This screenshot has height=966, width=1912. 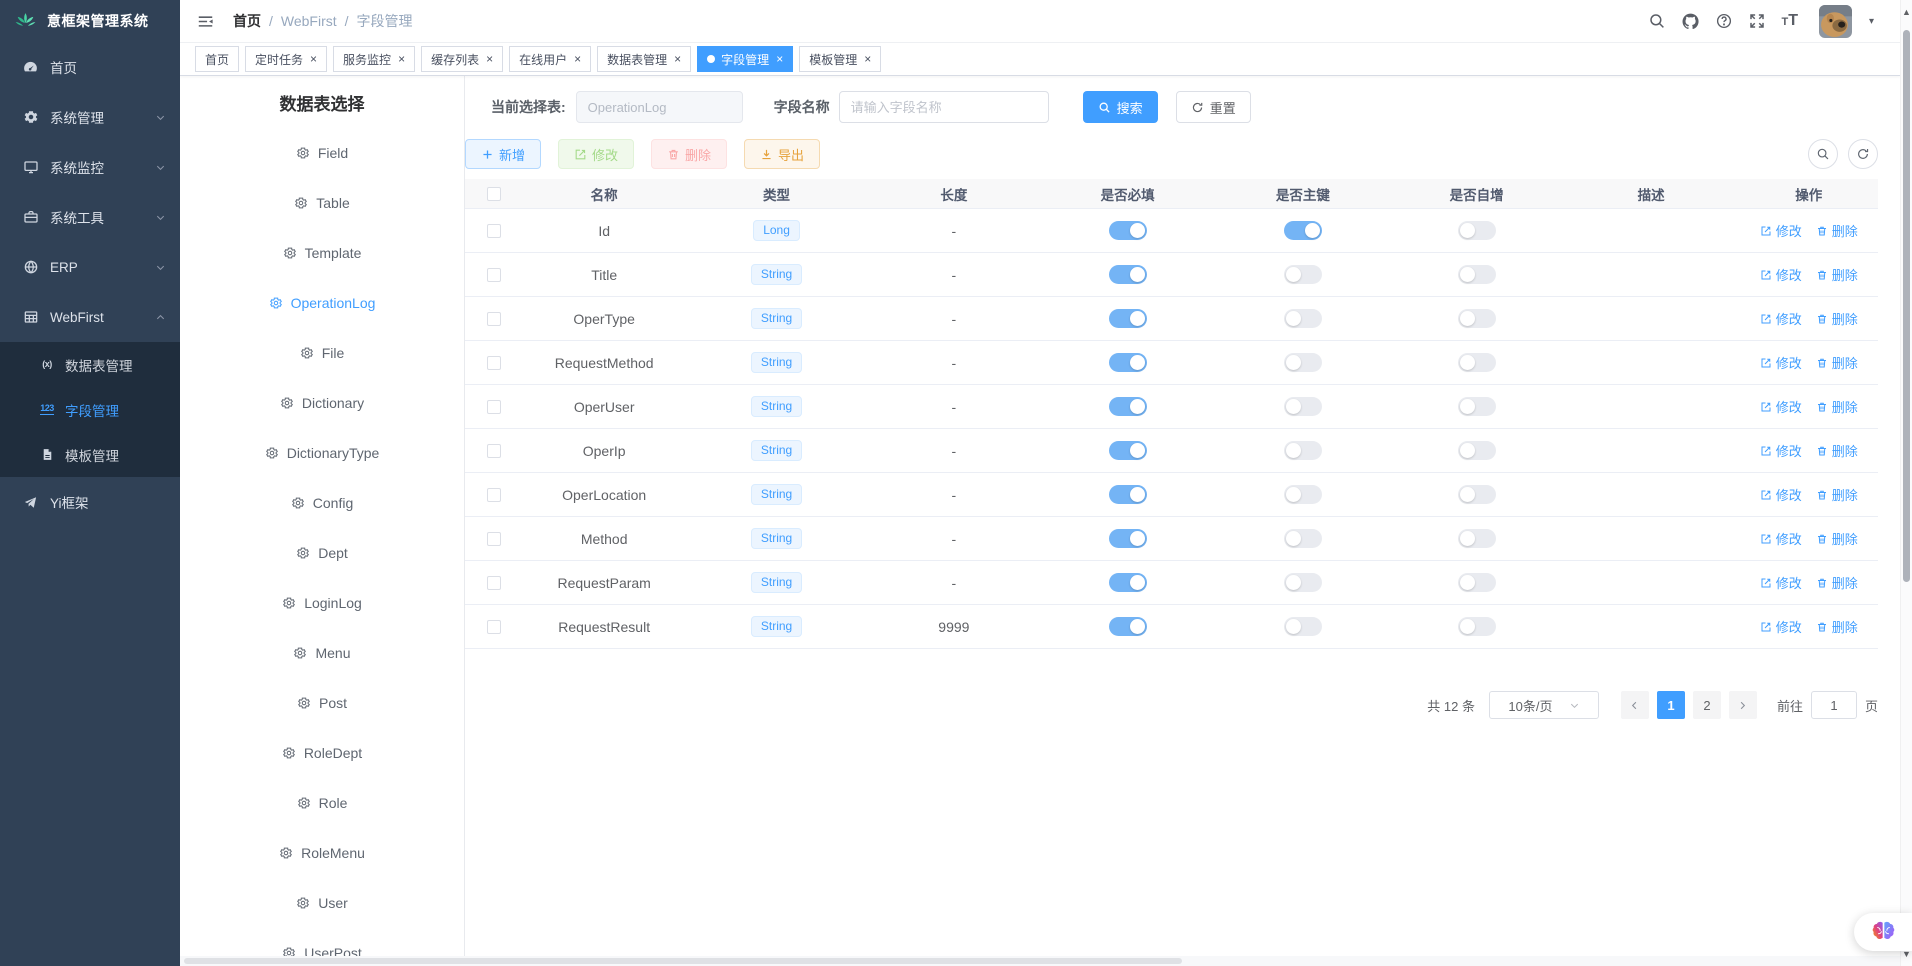 I want to click on table-list-item: Template, so click(x=322, y=253).